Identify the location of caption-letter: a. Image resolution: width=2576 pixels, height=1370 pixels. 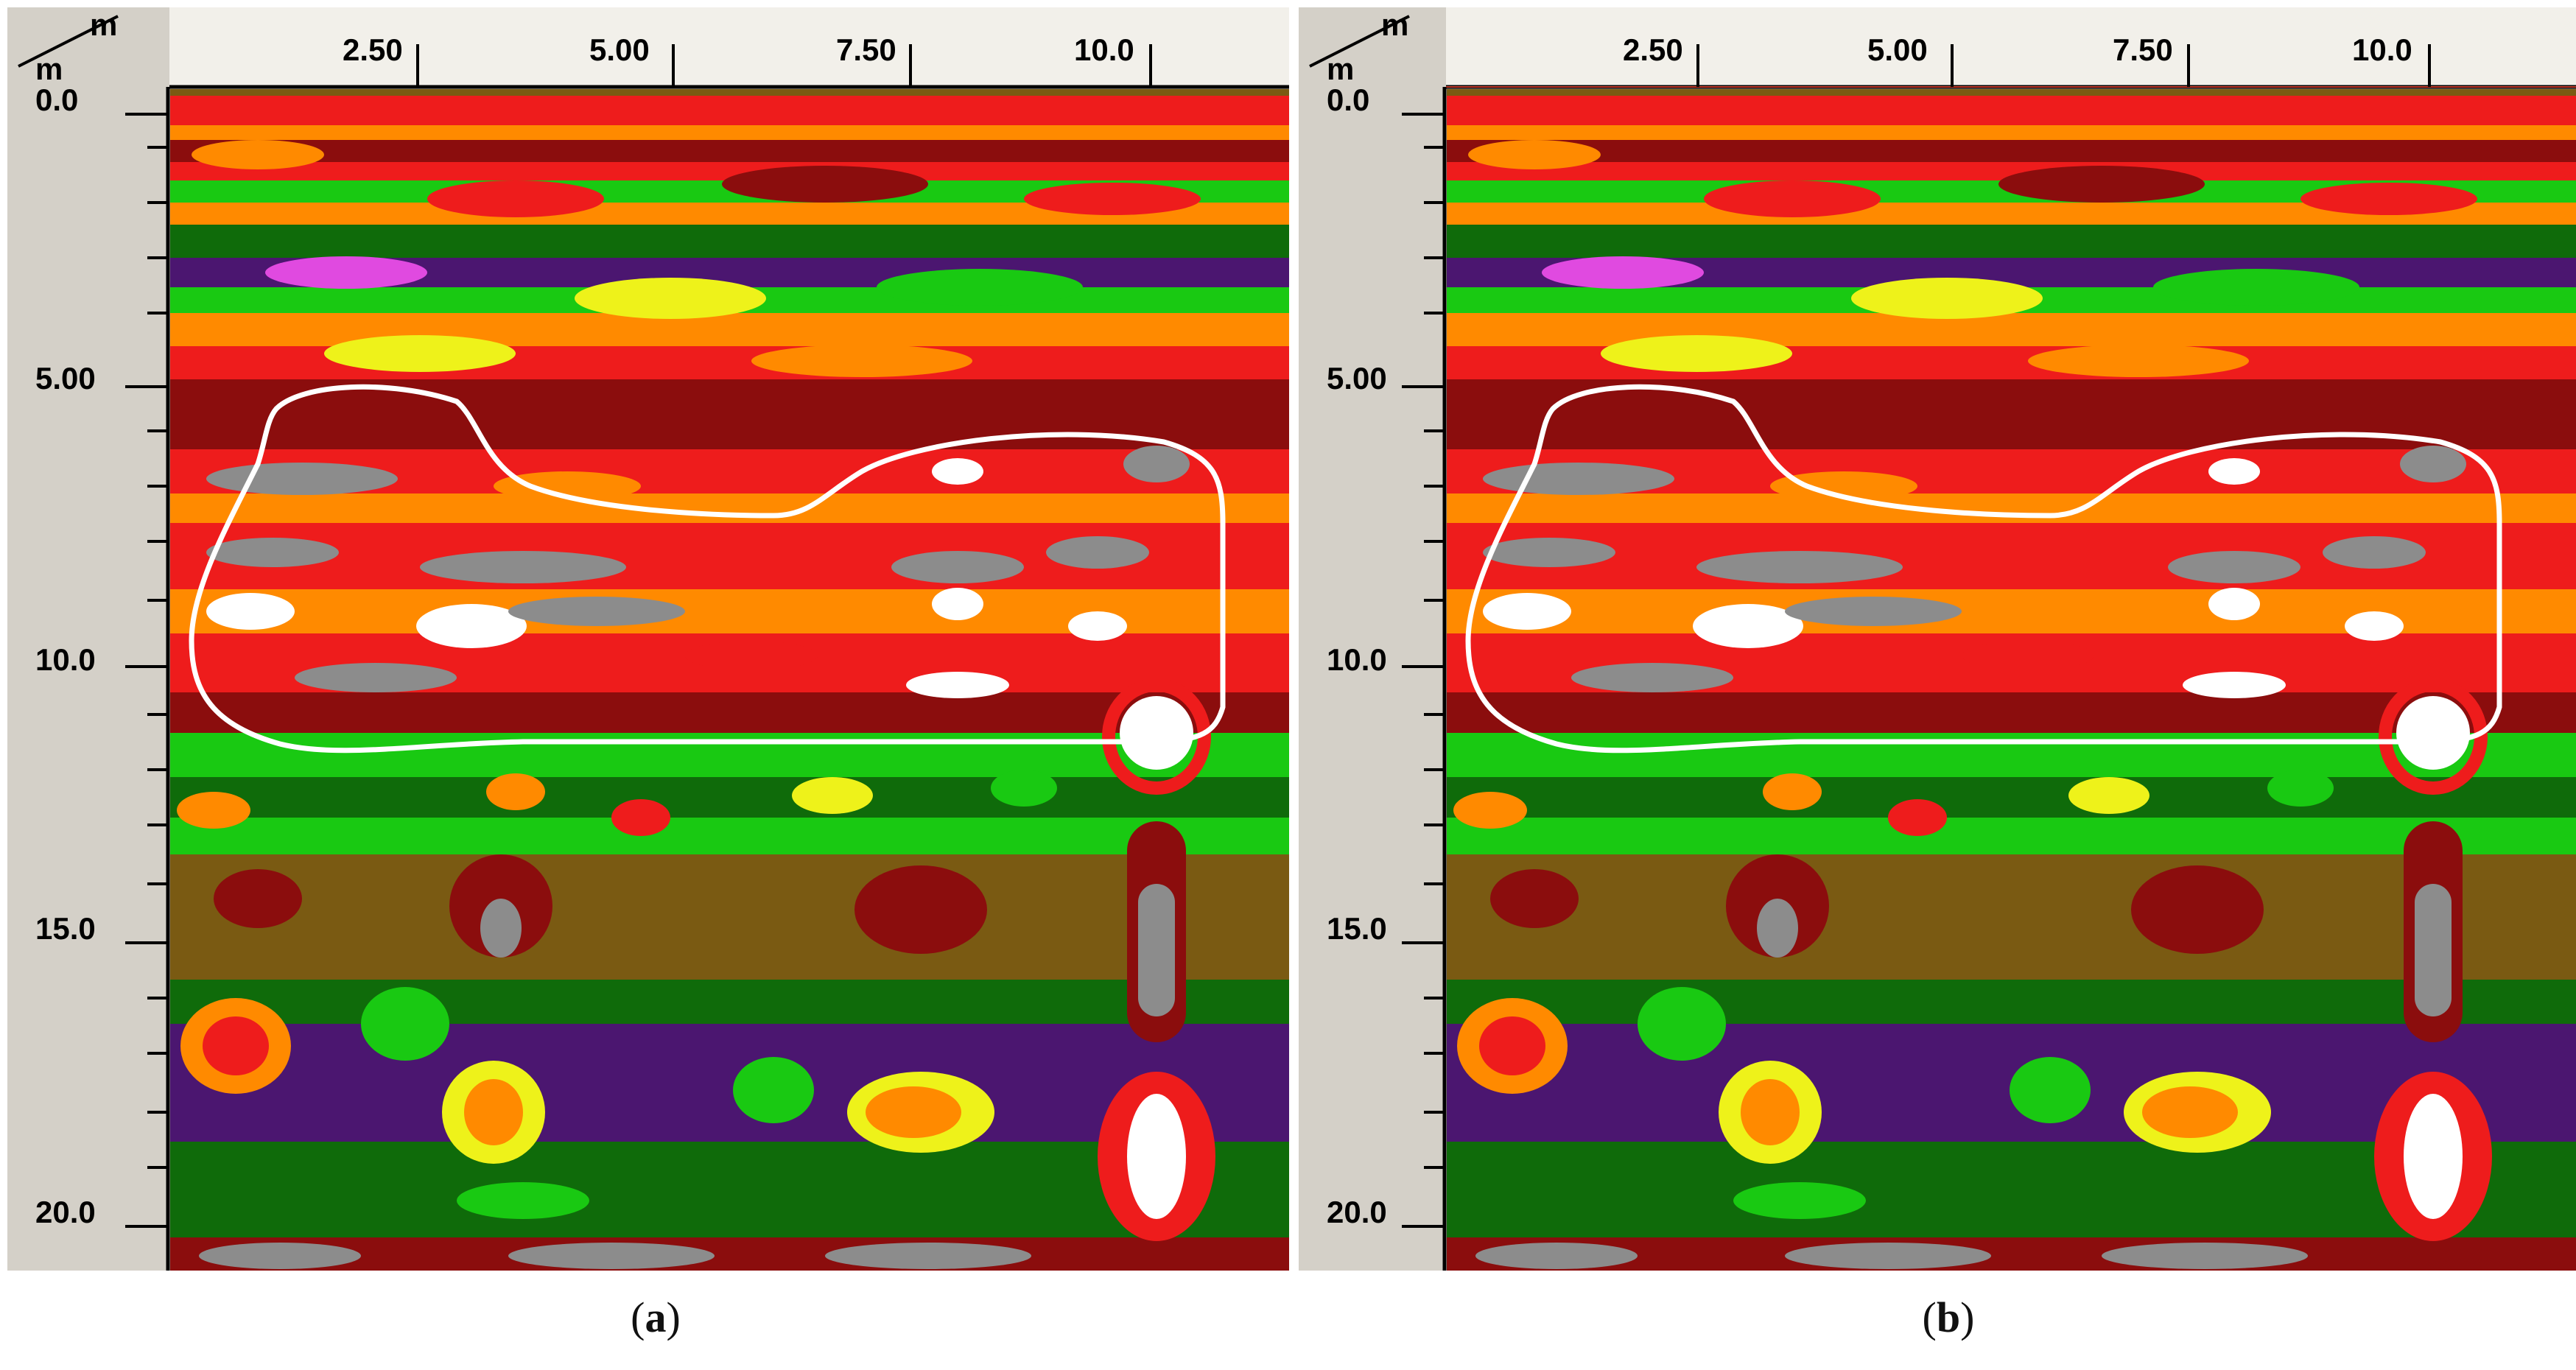
(656, 1317).